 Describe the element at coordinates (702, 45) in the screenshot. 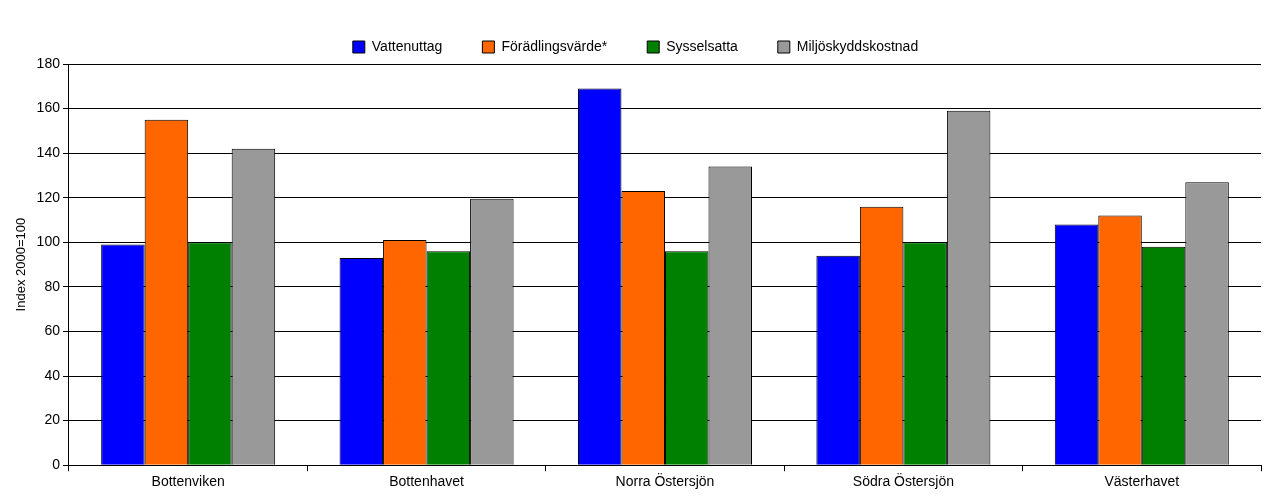

I see `legend-label: Sysselsatta` at that location.